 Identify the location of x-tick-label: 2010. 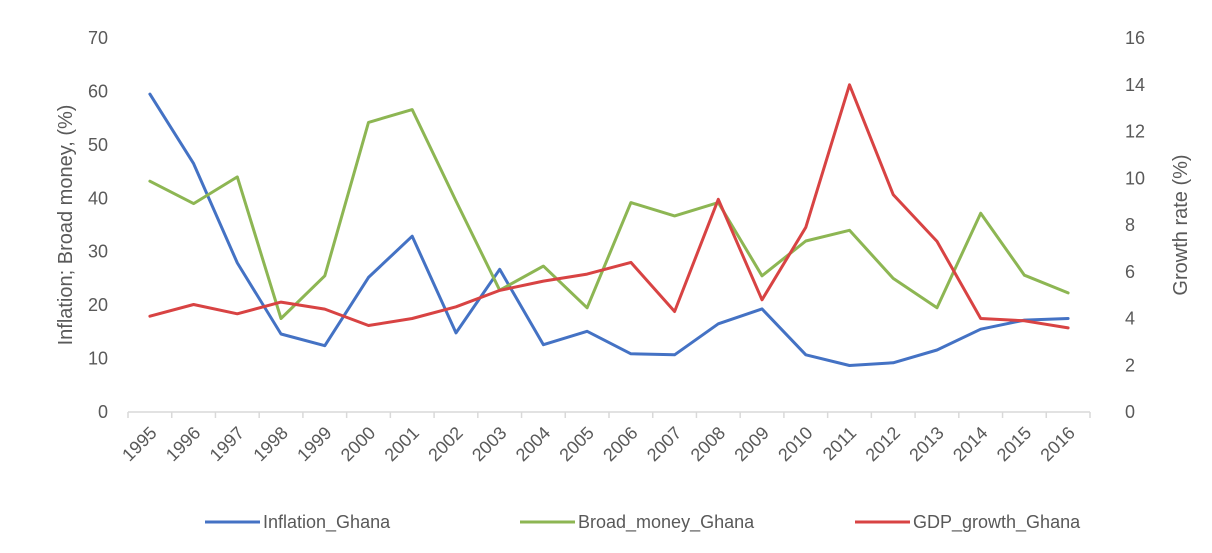
(795, 444).